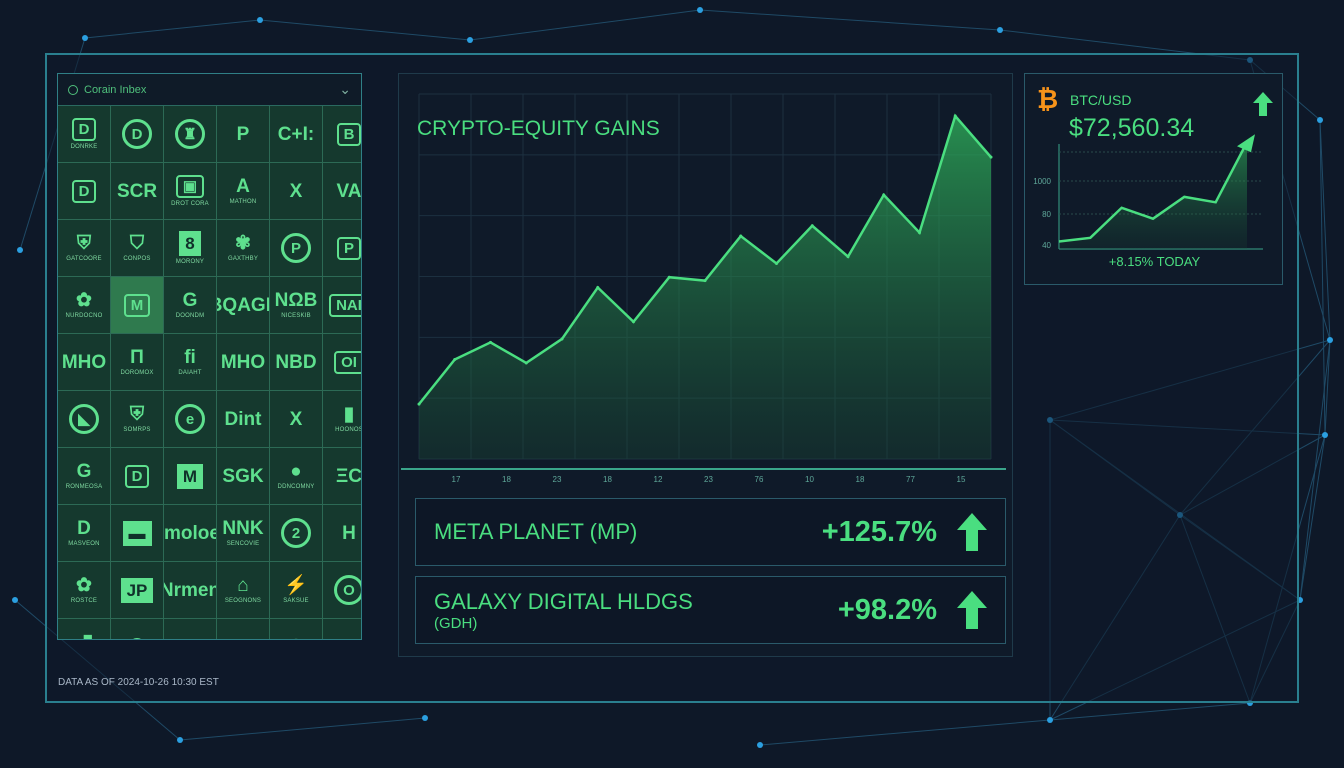 This screenshot has height=768, width=1344. What do you see at coordinates (137, 248) in the screenshot?
I see `coin-logo-tile: ⛉ CONPOS` at bounding box center [137, 248].